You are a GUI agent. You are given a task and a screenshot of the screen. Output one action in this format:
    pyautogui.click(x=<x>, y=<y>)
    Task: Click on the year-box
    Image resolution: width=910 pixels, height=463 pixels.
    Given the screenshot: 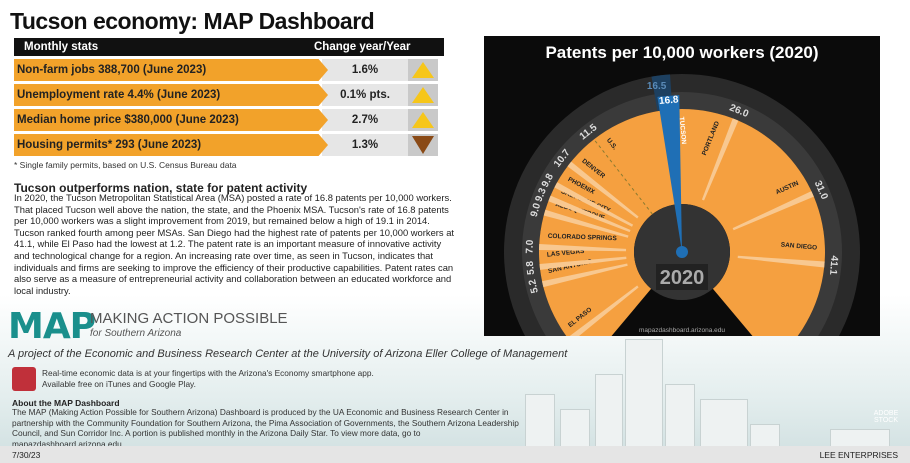 What is the action you would take?
    pyautogui.click(x=682, y=277)
    